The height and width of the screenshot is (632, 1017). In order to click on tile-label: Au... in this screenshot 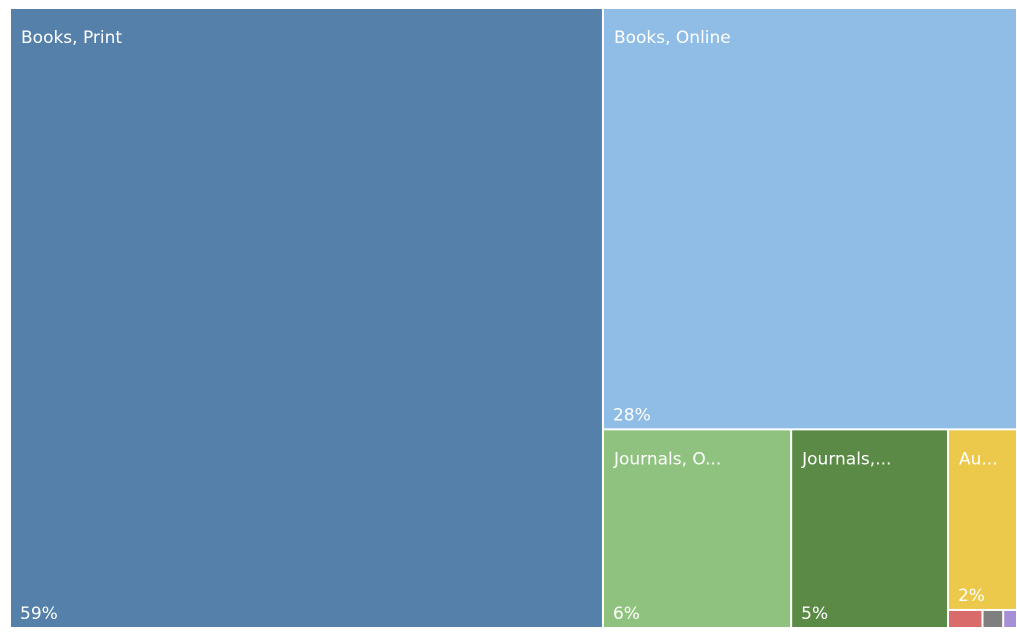, I will do `click(978, 459)`.